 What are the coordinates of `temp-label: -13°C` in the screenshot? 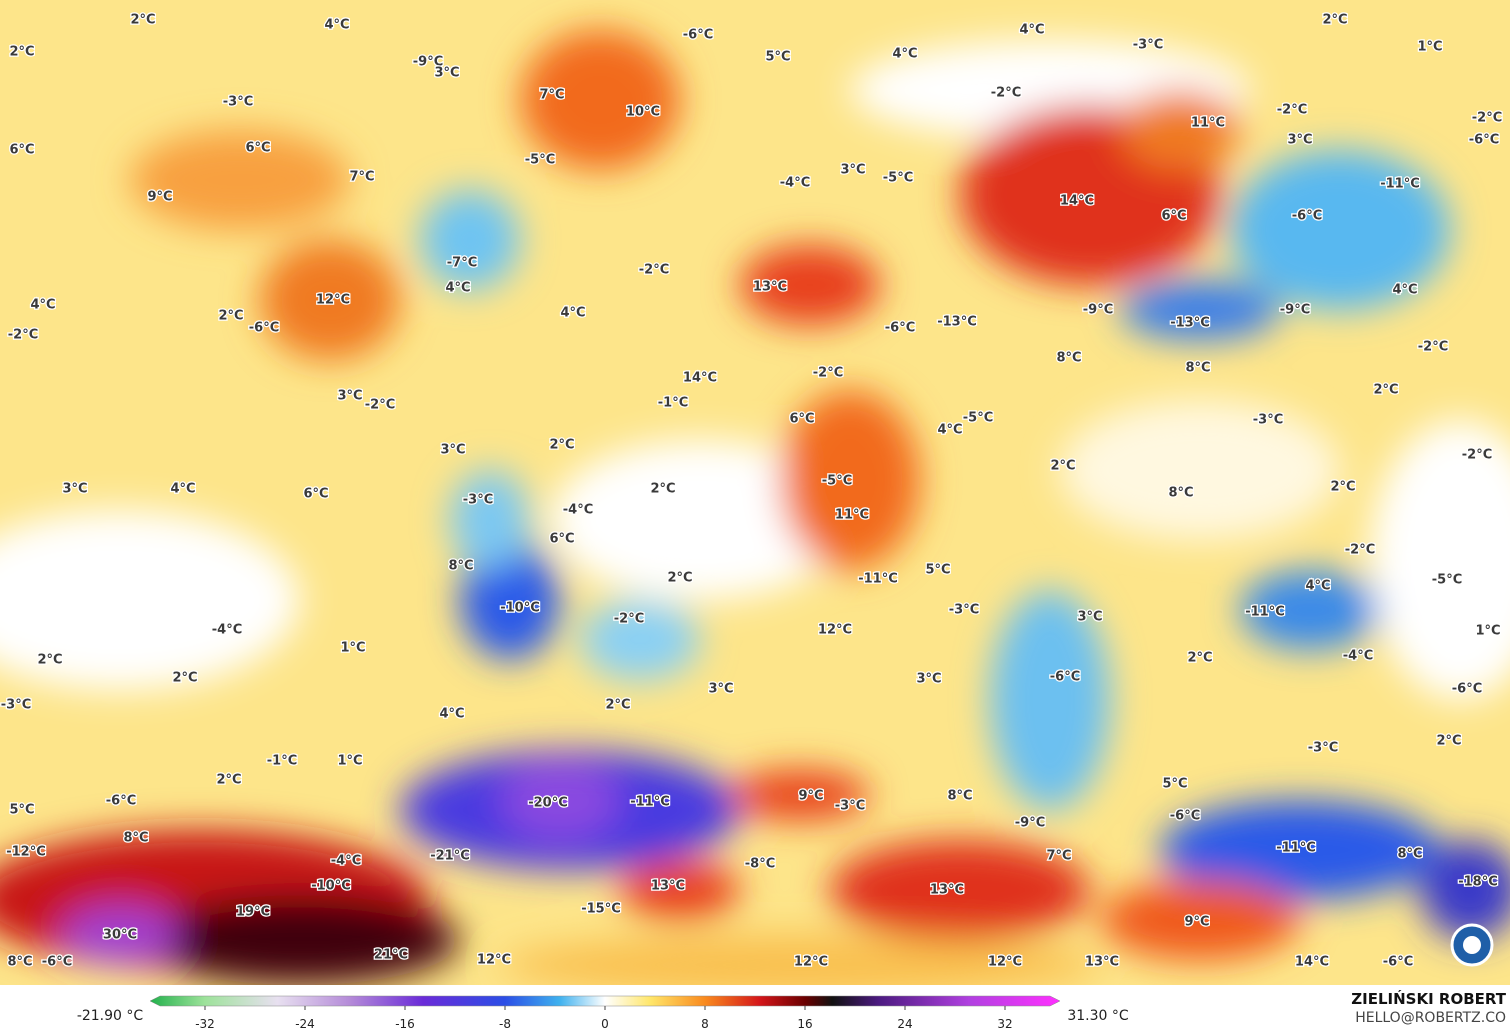 It's located at (1190, 323).